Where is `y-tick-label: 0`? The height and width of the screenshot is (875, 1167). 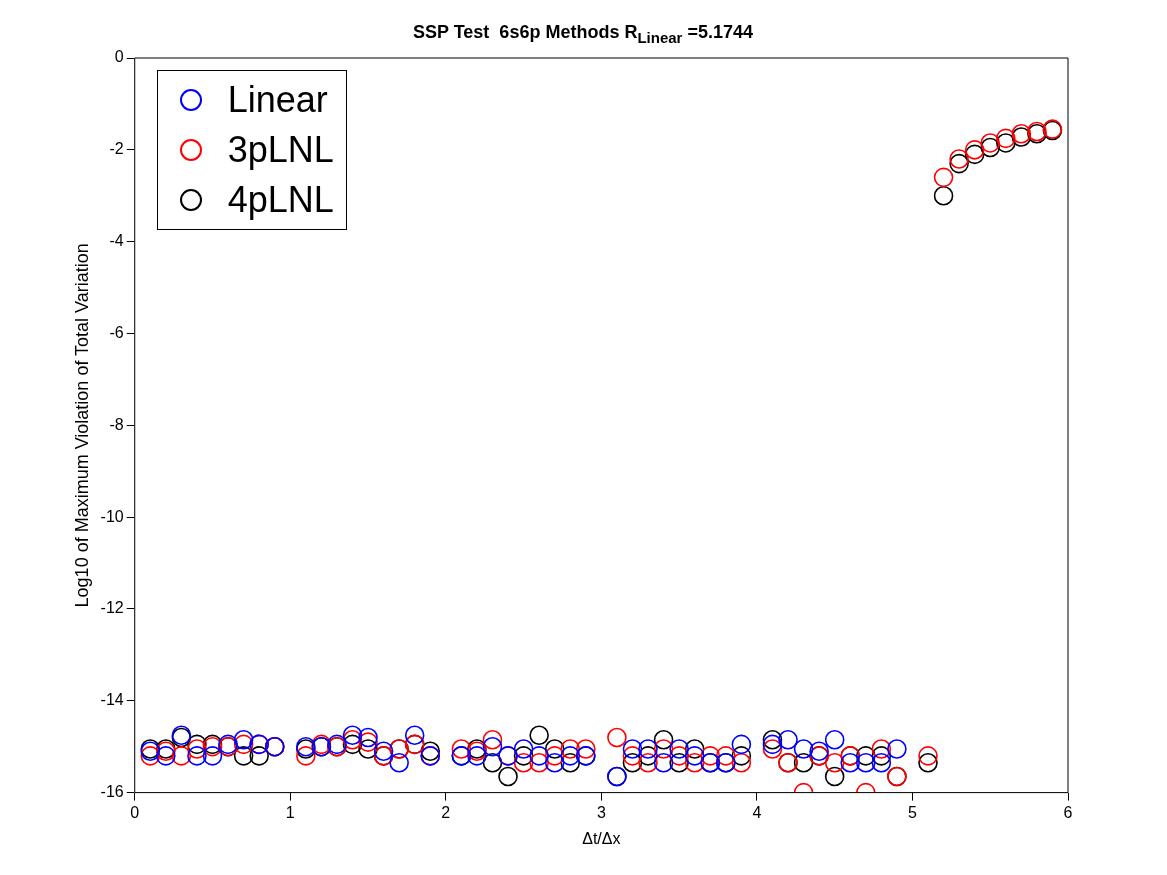 y-tick-label: 0 is located at coordinates (119, 57).